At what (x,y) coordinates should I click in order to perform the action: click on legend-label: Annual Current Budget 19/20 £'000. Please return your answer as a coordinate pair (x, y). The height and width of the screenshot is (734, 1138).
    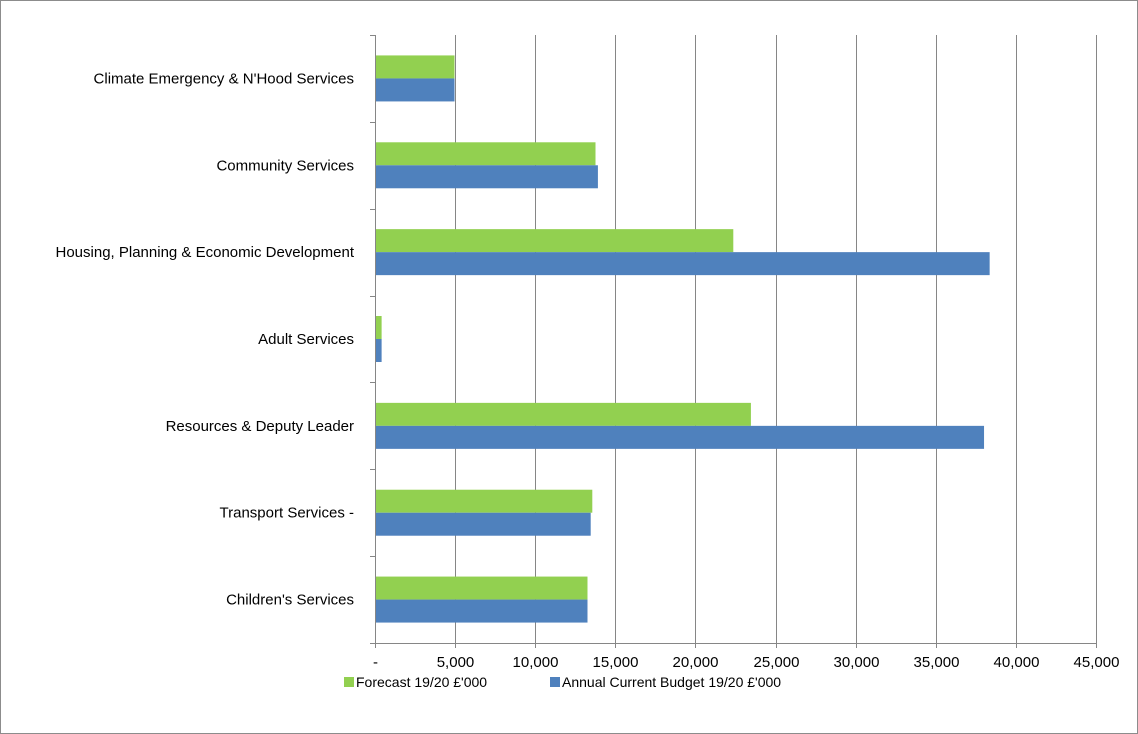
    Looking at the image, I should click on (671, 682).